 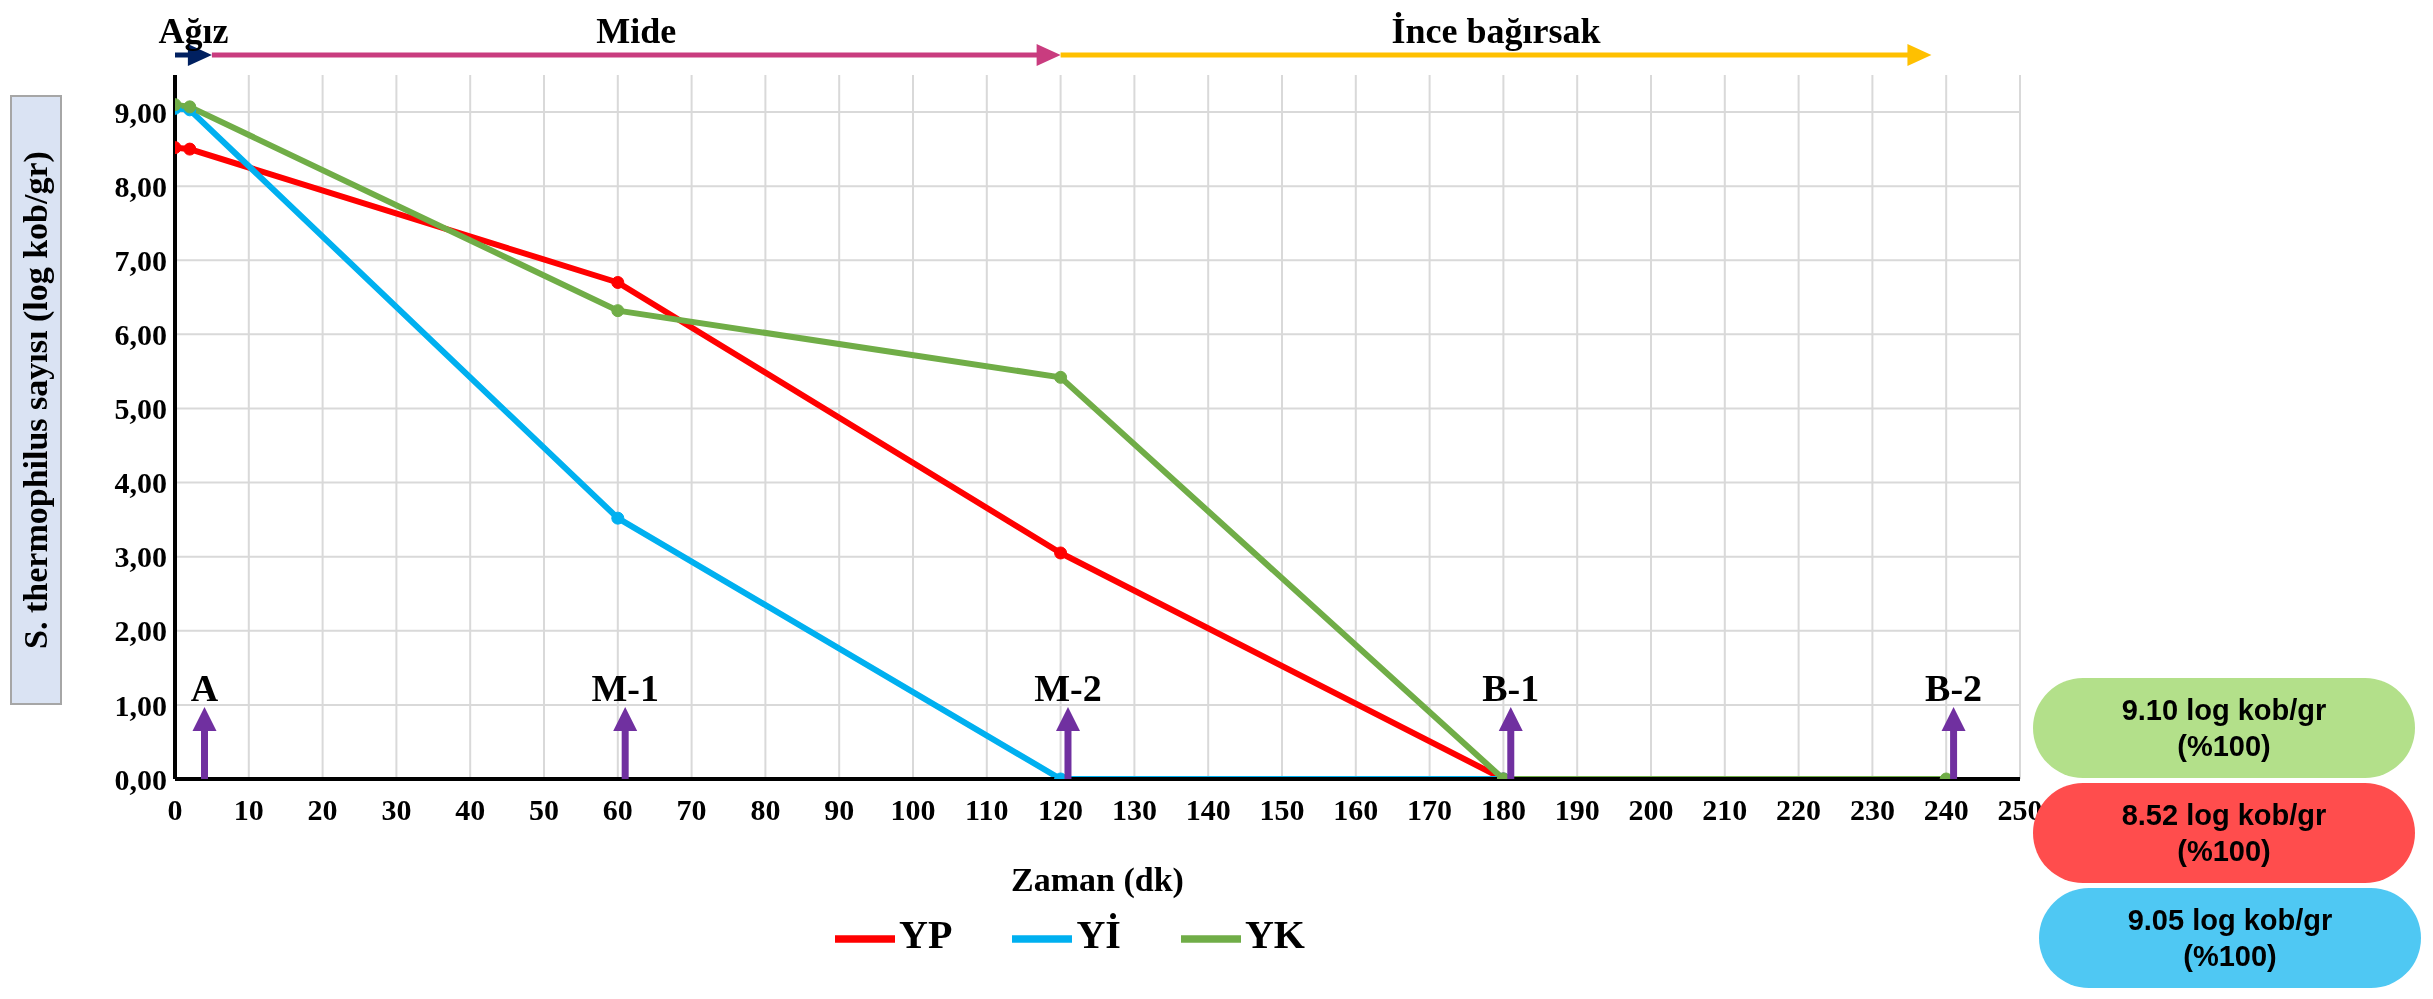 I want to click on x-tick-label: 110, so click(x=987, y=810).